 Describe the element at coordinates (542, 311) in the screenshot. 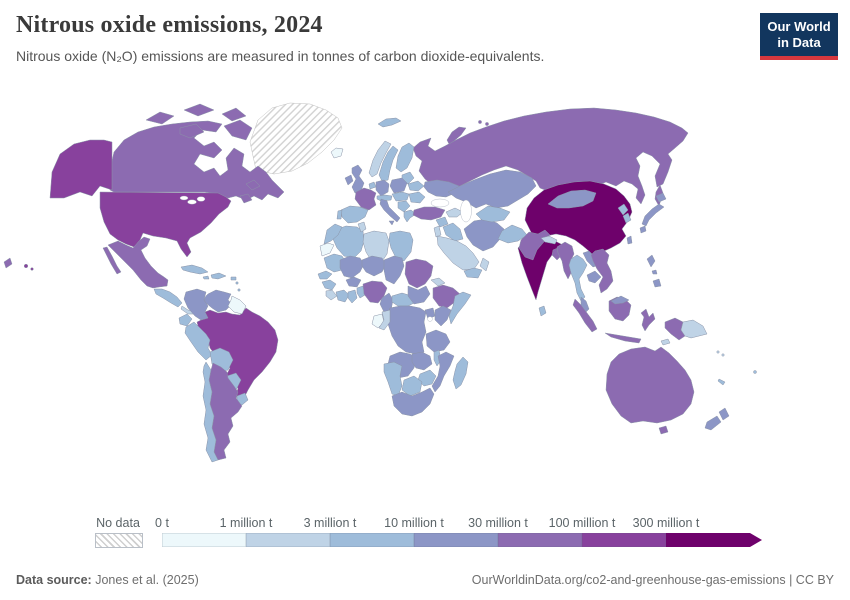

I see `country-sri-lanka` at that location.